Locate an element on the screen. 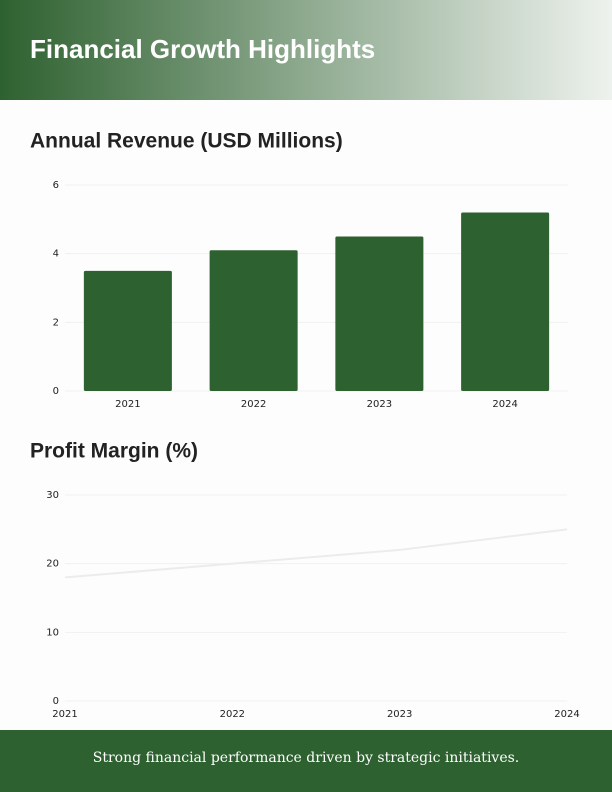  y-tick-label: 6 is located at coordinates (56, 185).